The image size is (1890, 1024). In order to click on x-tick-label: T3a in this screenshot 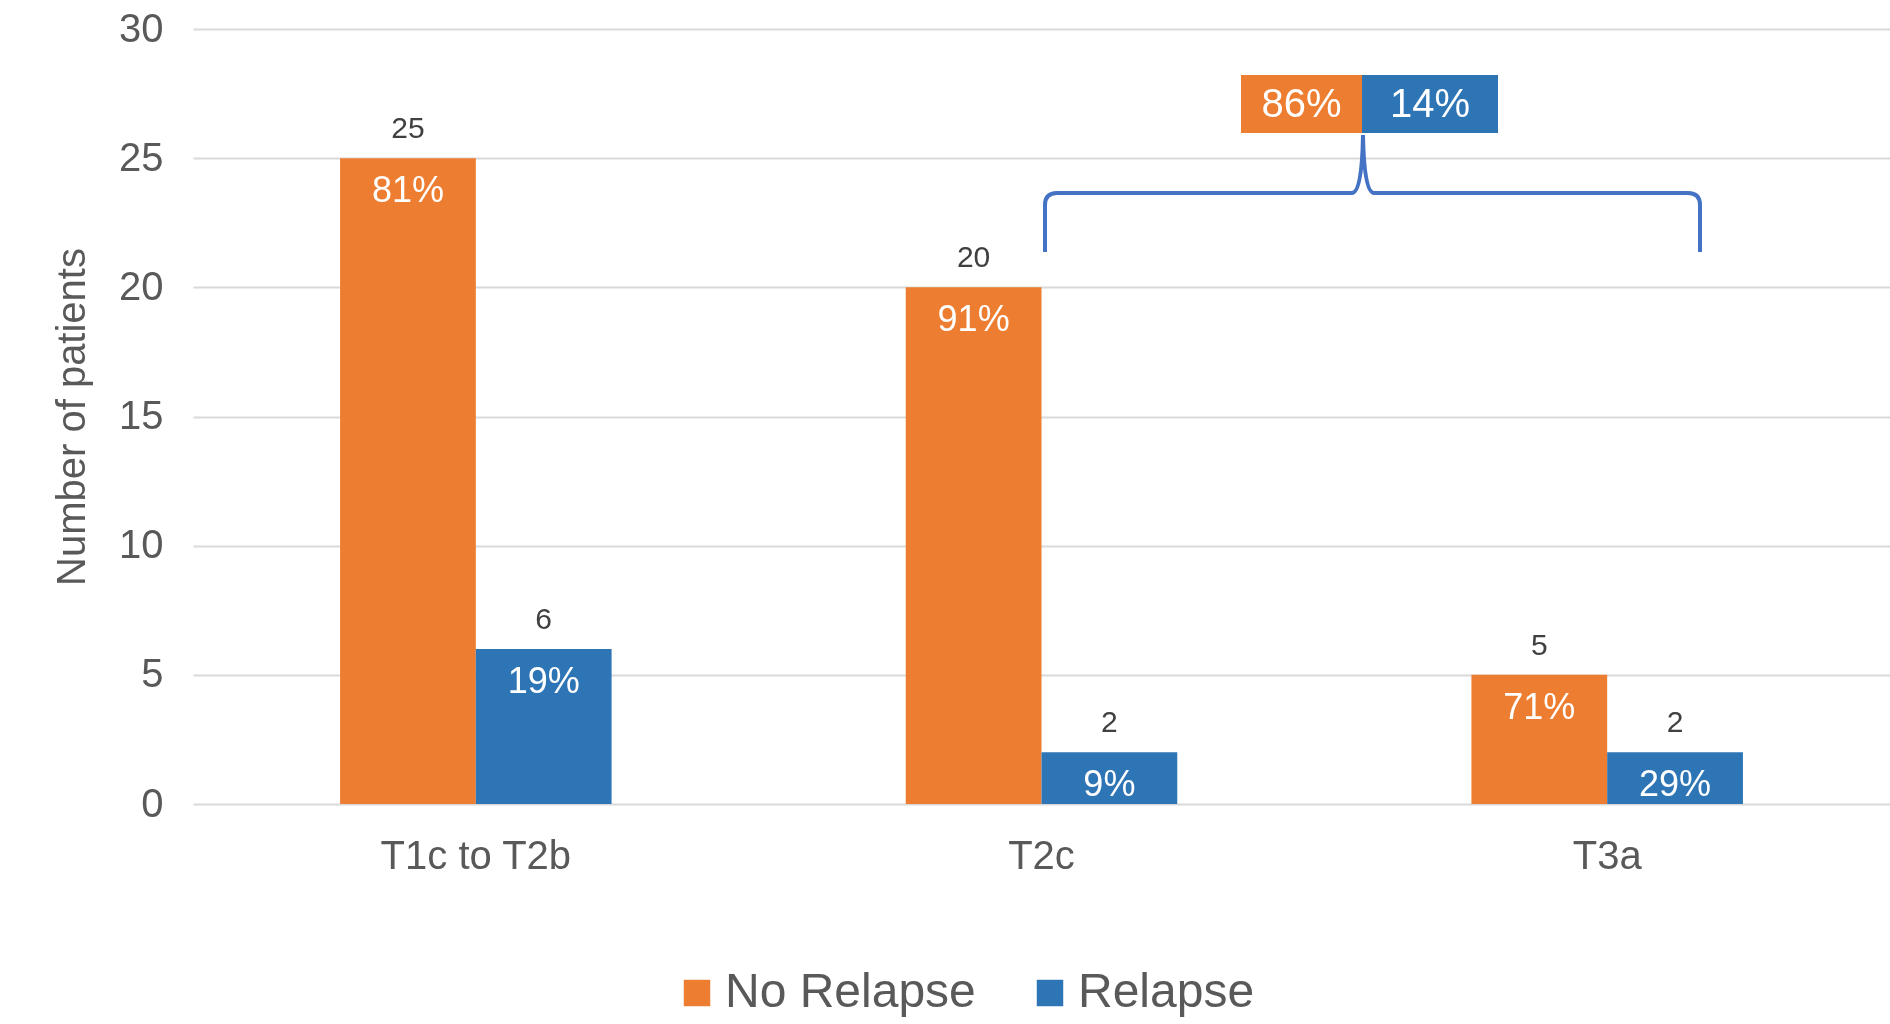, I will do `click(1607, 854)`.